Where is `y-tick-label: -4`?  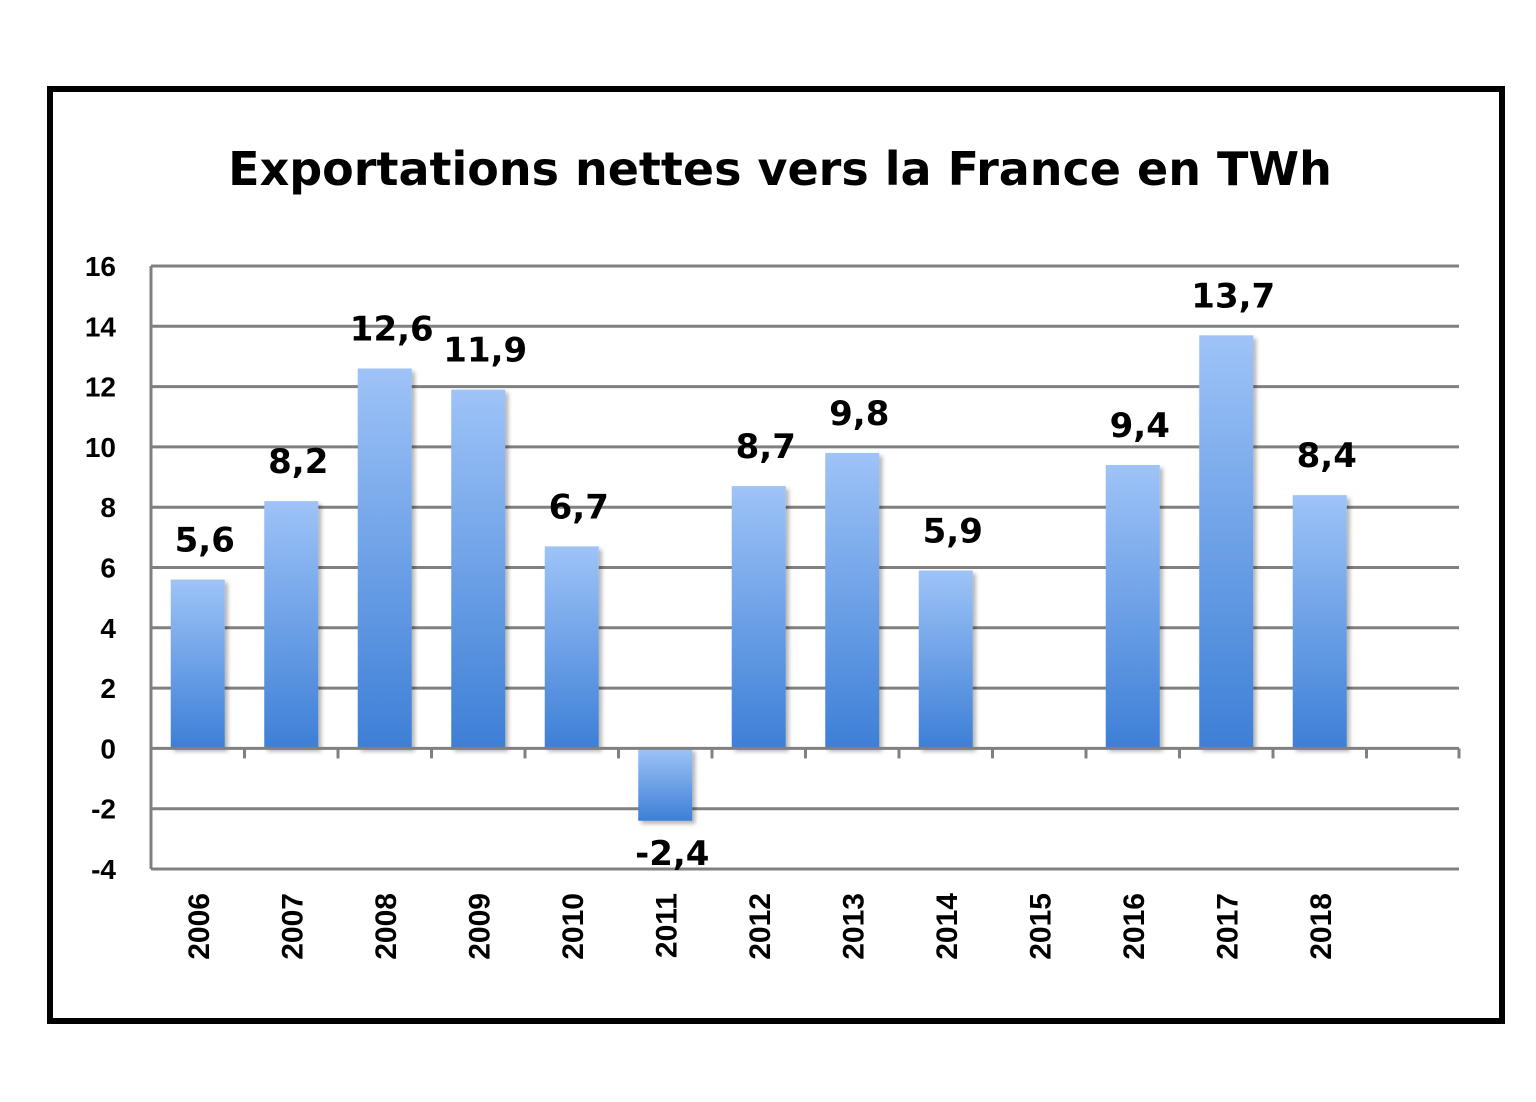 y-tick-label: -4 is located at coordinates (103, 869).